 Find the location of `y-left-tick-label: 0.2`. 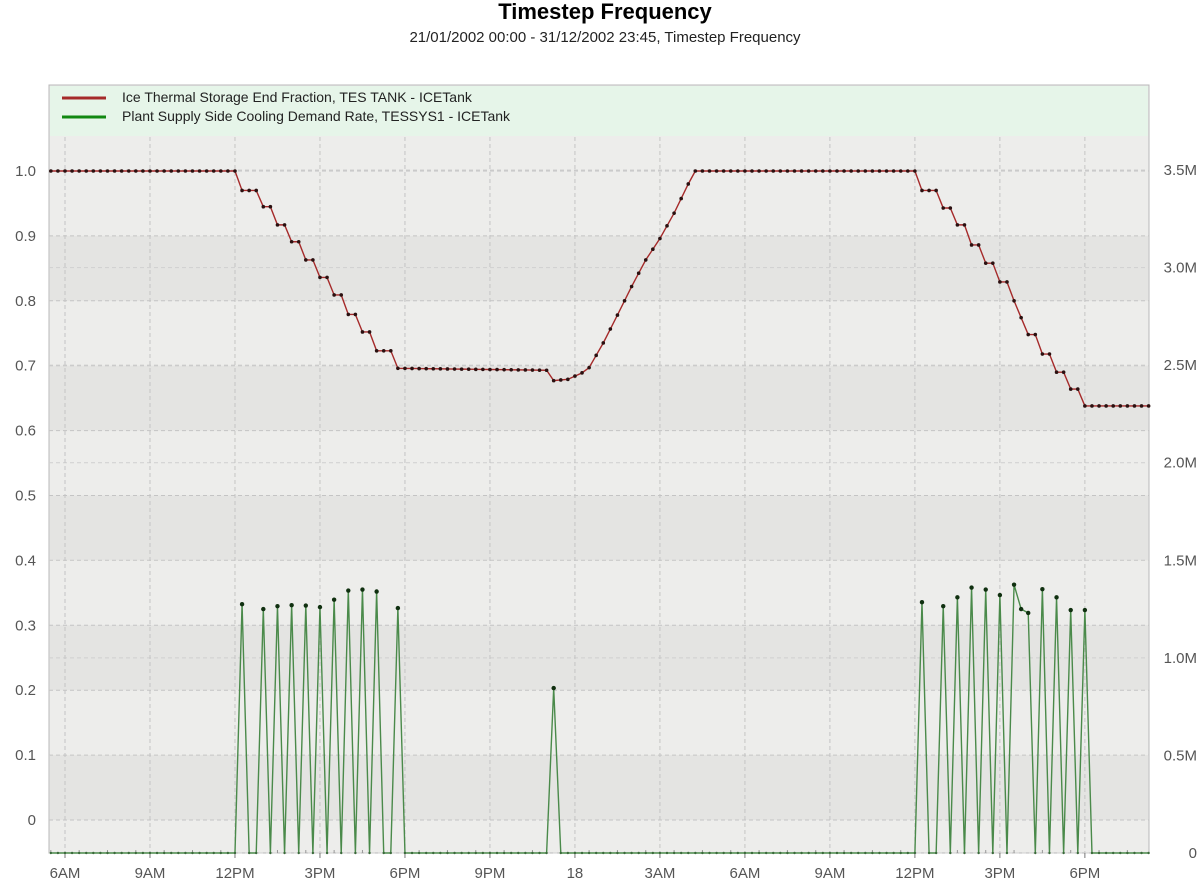

y-left-tick-label: 0.2 is located at coordinates (25, 690).